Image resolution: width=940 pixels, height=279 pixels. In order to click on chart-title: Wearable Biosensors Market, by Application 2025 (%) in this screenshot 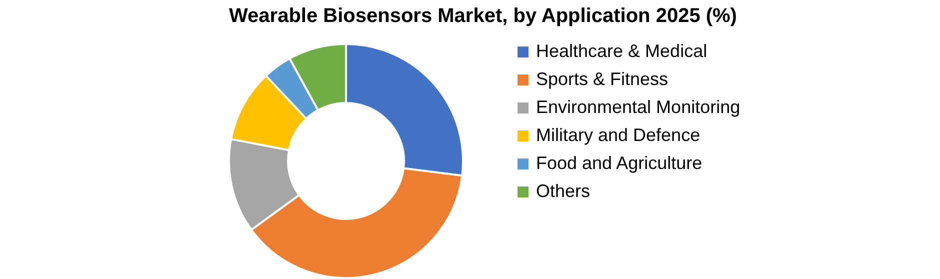, I will do `click(483, 16)`.